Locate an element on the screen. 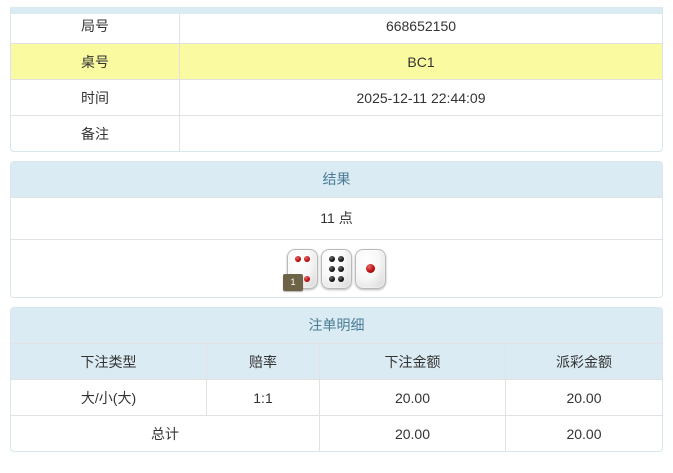  result-points-text: 11 点 is located at coordinates (336, 219).